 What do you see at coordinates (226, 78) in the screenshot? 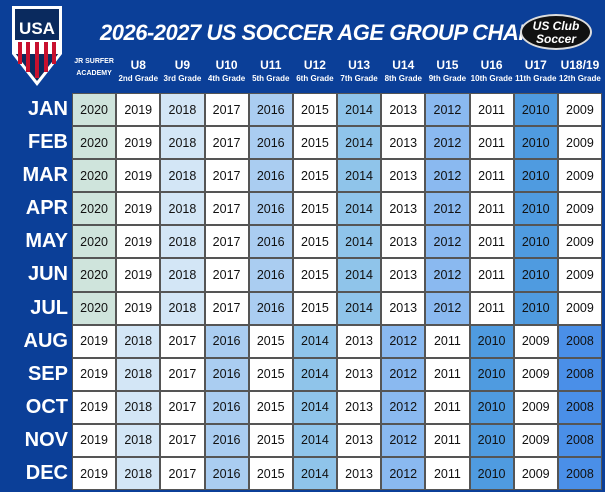
I see `grade-label: 4th Grade` at bounding box center [226, 78].